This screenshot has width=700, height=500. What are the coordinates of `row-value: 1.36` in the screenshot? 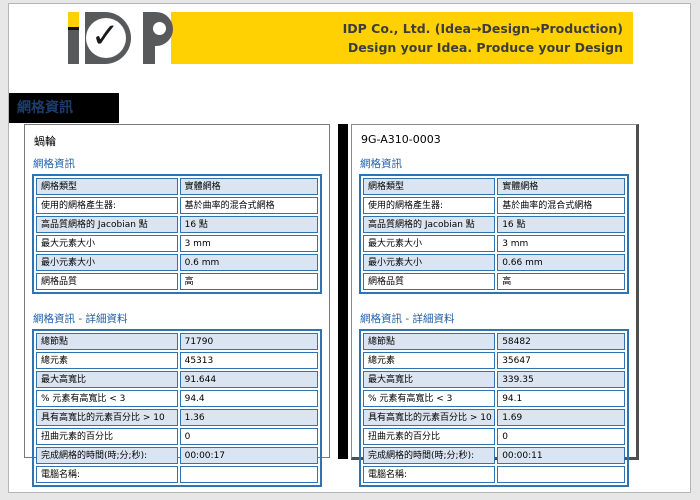 It's located at (248, 417).